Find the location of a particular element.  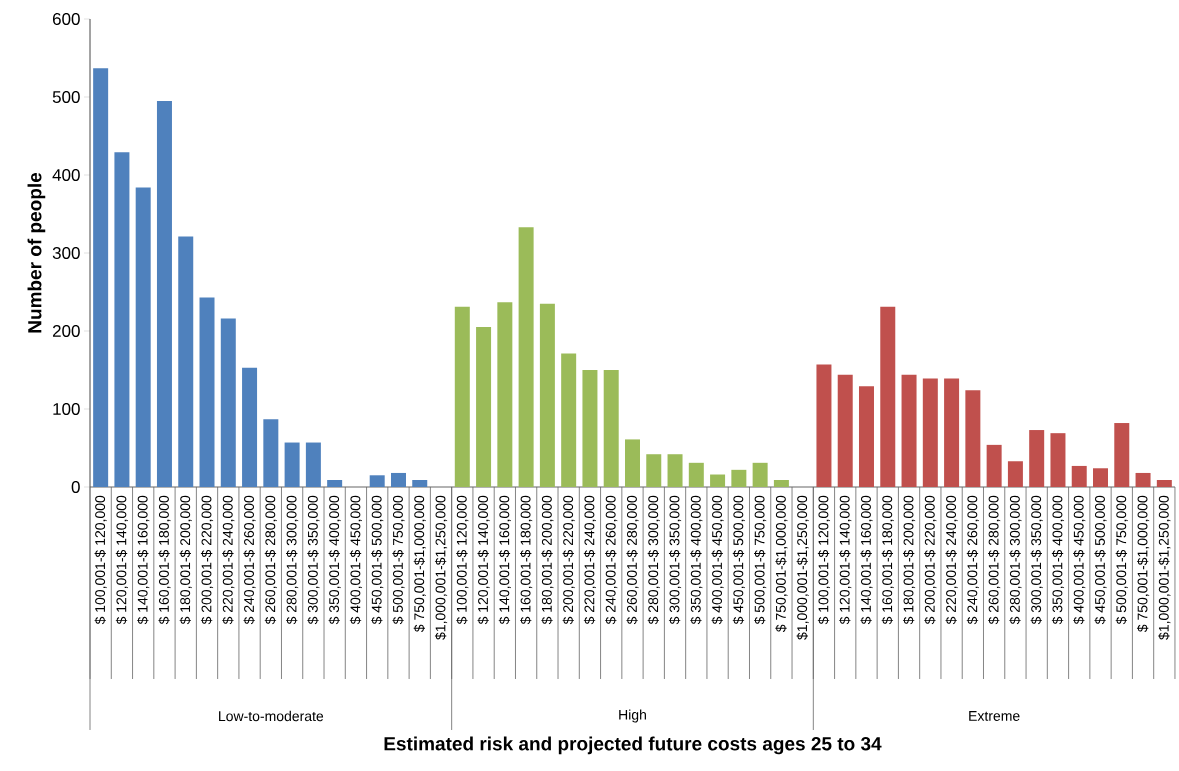

text: Extreme is located at coordinates (994, 716).